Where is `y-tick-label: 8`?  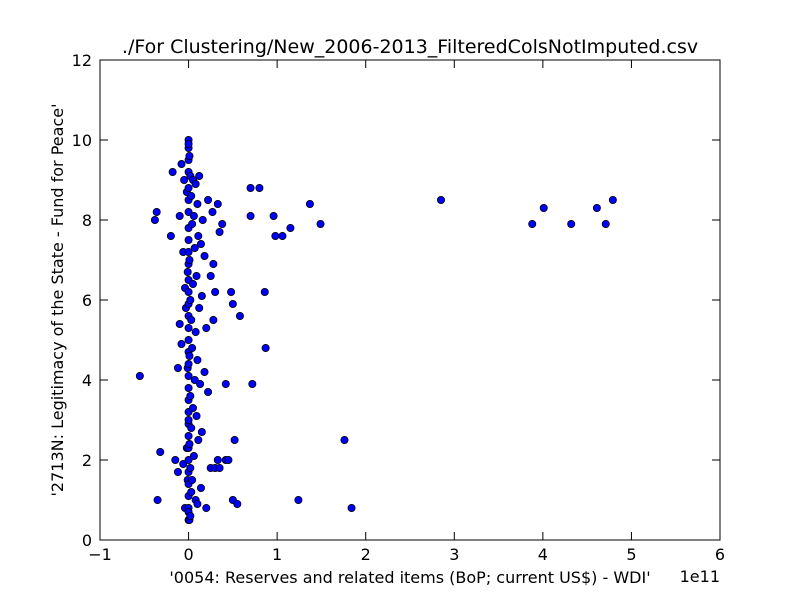 y-tick-label: 8 is located at coordinates (87, 220).